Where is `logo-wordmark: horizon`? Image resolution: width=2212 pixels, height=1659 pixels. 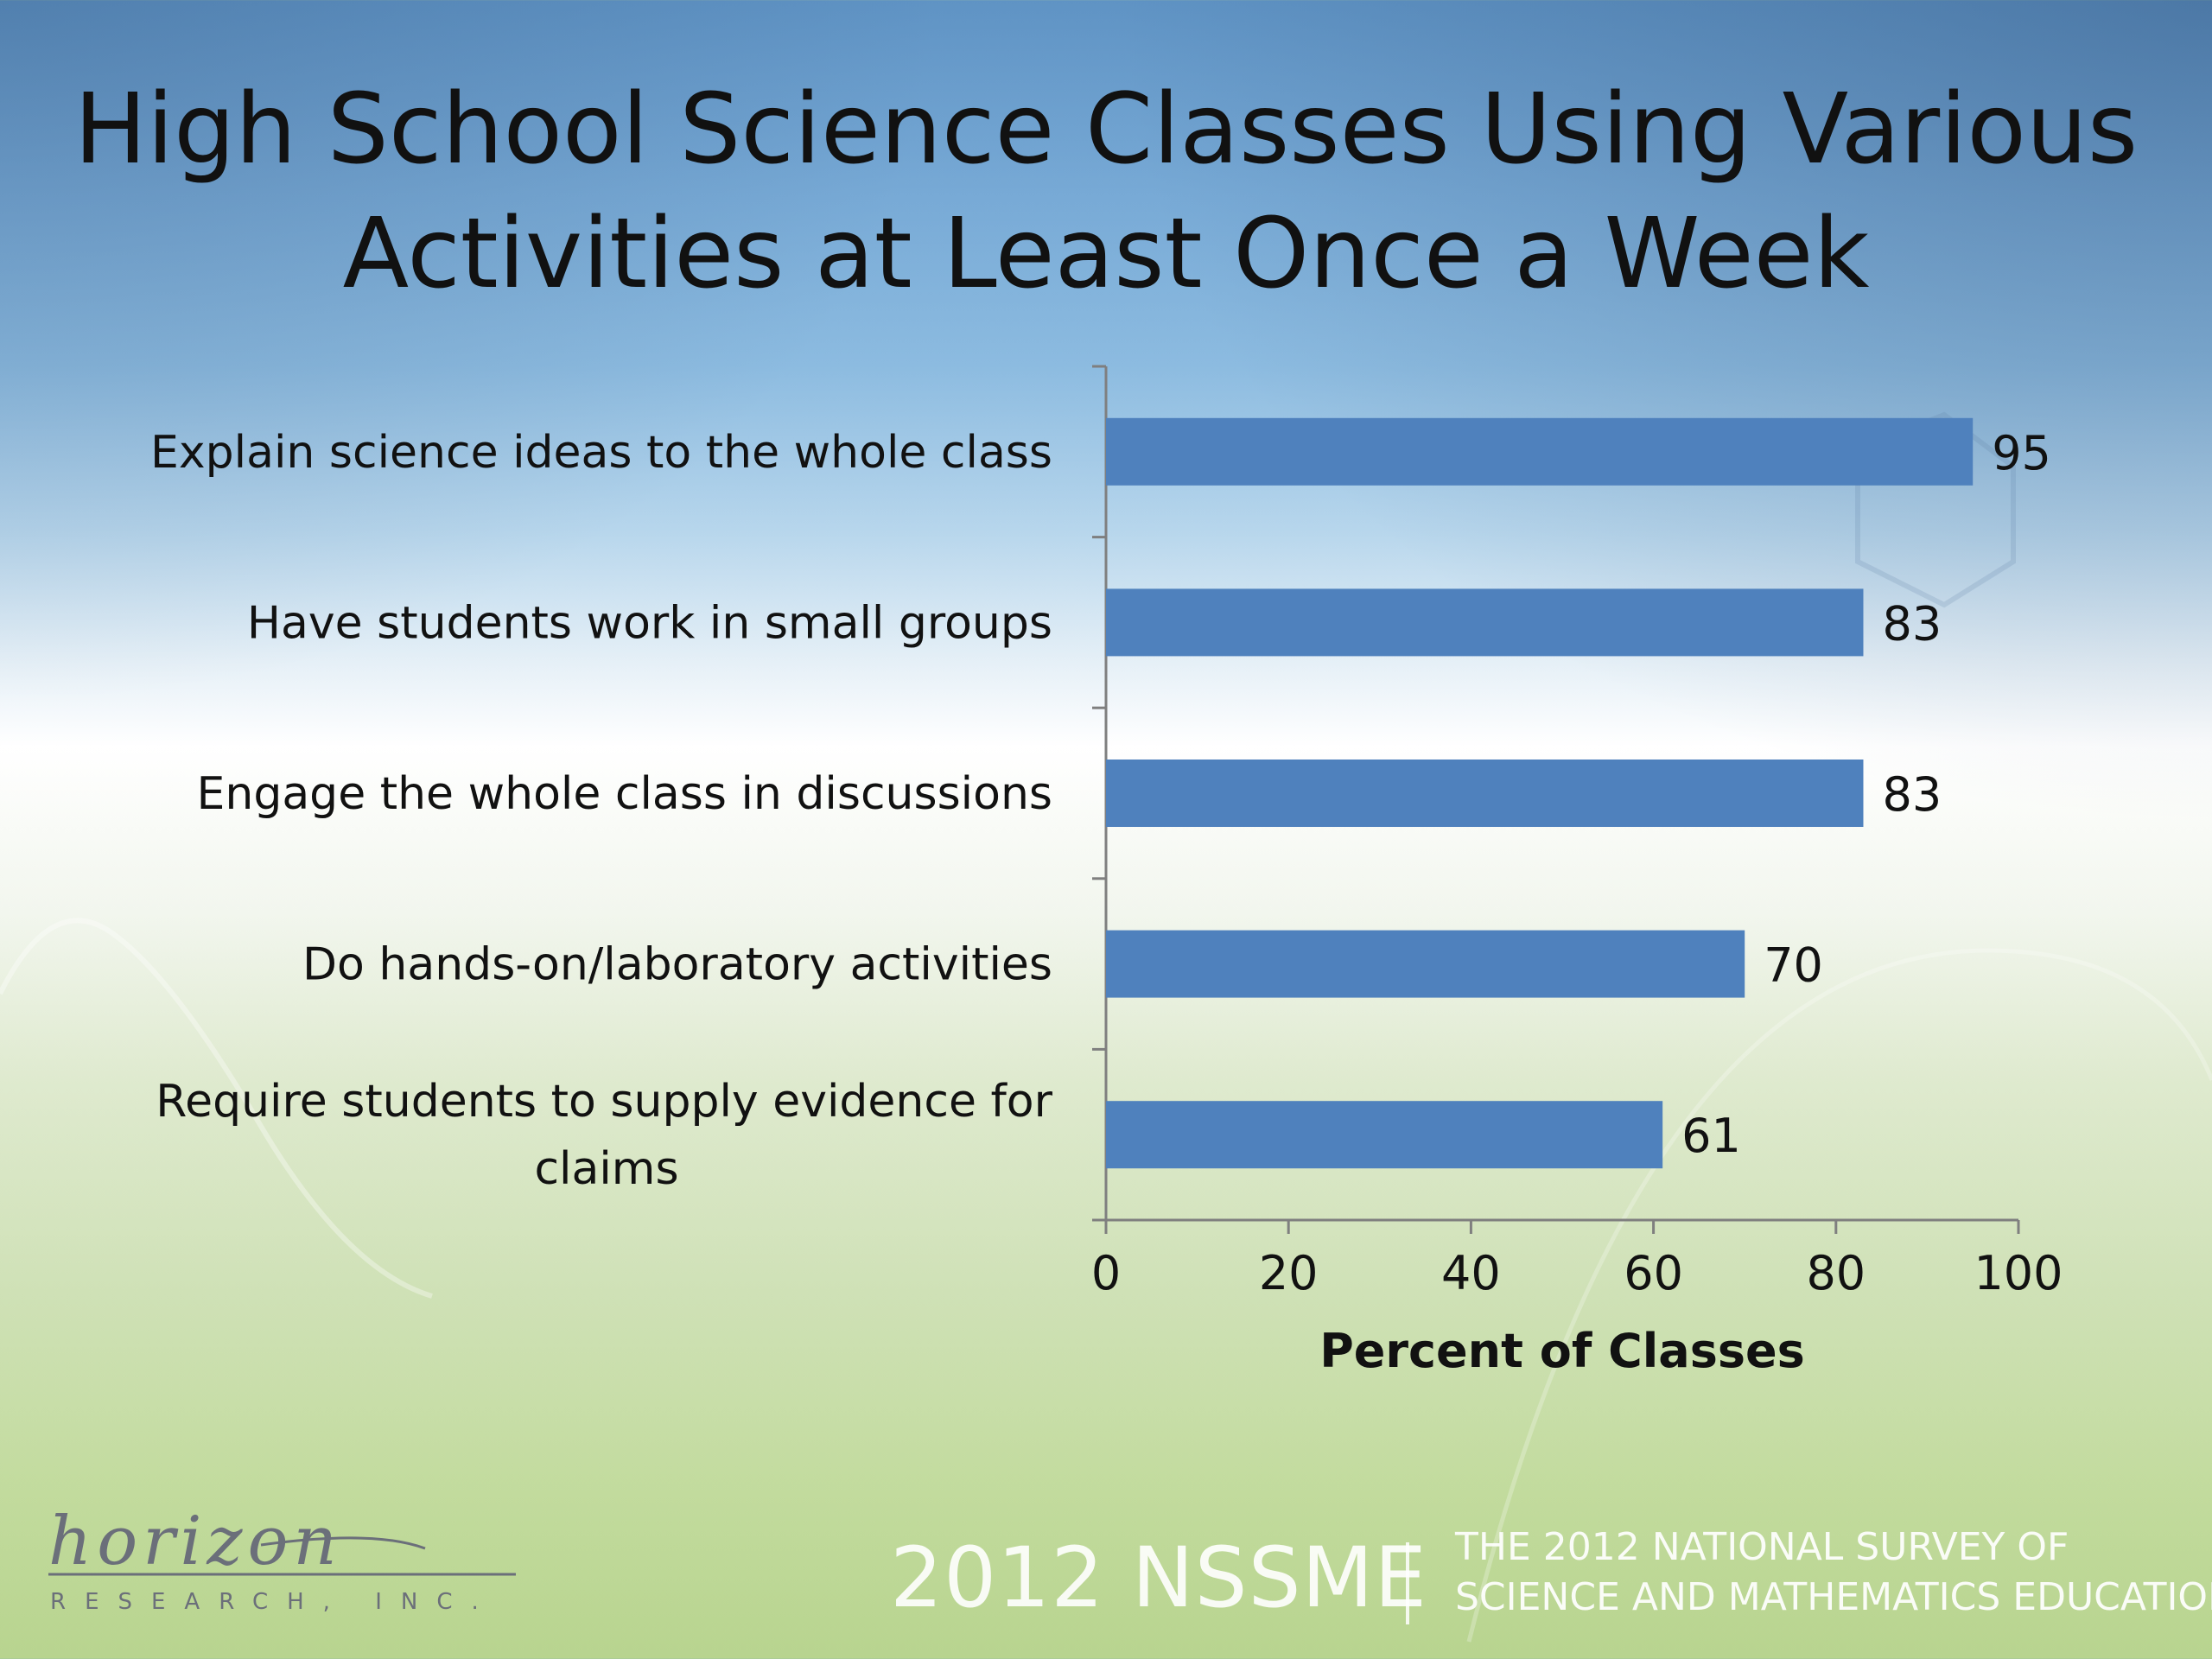
logo-wordmark: horizon is located at coordinates (195, 1541).